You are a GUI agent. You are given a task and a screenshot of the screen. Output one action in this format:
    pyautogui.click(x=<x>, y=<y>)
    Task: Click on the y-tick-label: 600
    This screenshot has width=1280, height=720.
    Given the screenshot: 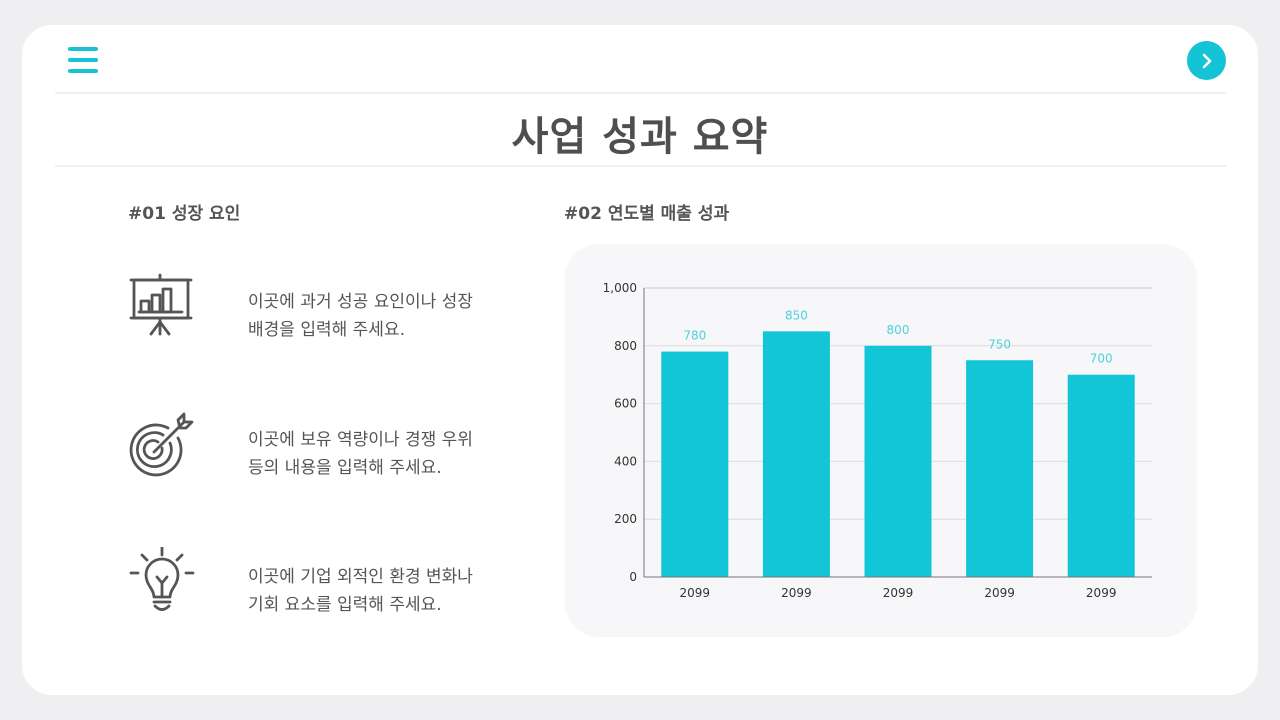 What is the action you would take?
    pyautogui.click(x=625, y=404)
    